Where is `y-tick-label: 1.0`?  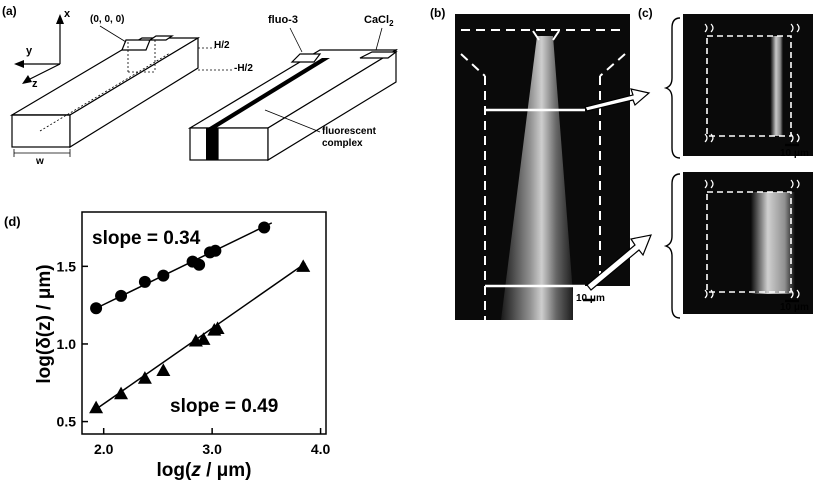 y-tick-label: 1.0 is located at coordinates (67, 344).